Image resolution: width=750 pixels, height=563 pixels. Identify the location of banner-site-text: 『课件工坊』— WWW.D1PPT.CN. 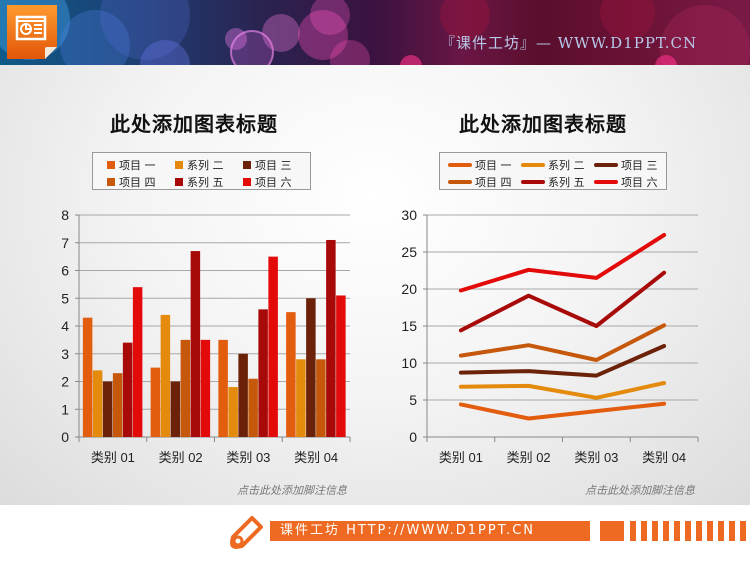
(569, 43).